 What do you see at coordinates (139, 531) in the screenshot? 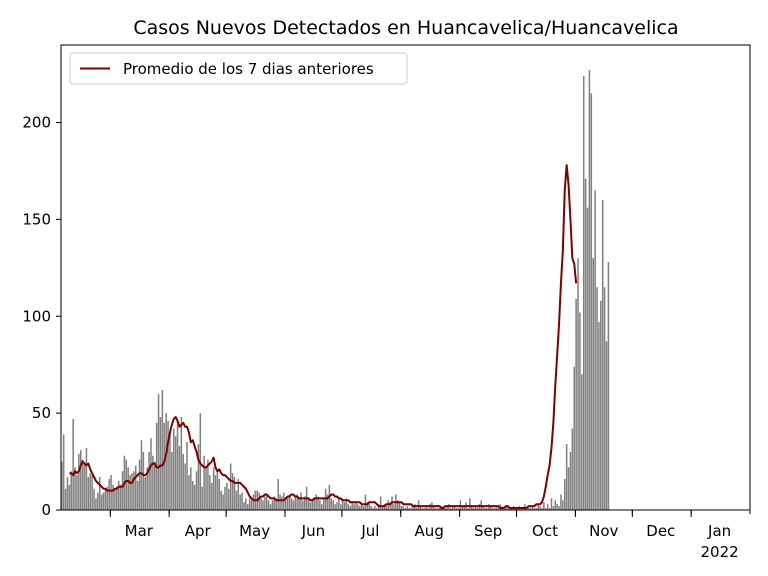
I see `x-tick-label: Mar` at bounding box center [139, 531].